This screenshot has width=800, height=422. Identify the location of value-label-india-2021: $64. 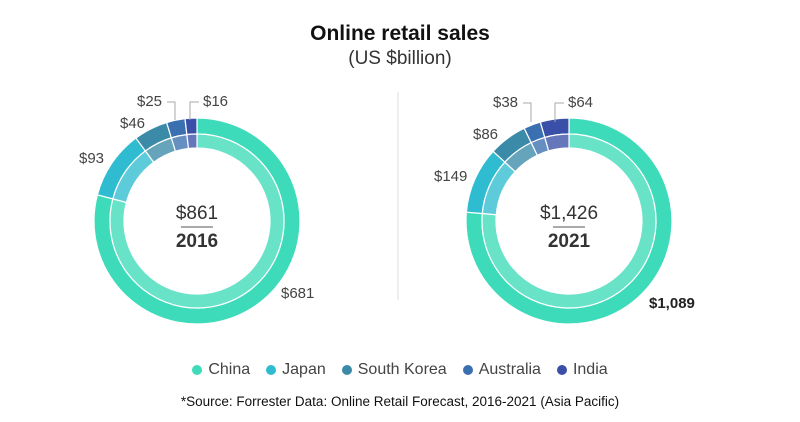
(580, 102).